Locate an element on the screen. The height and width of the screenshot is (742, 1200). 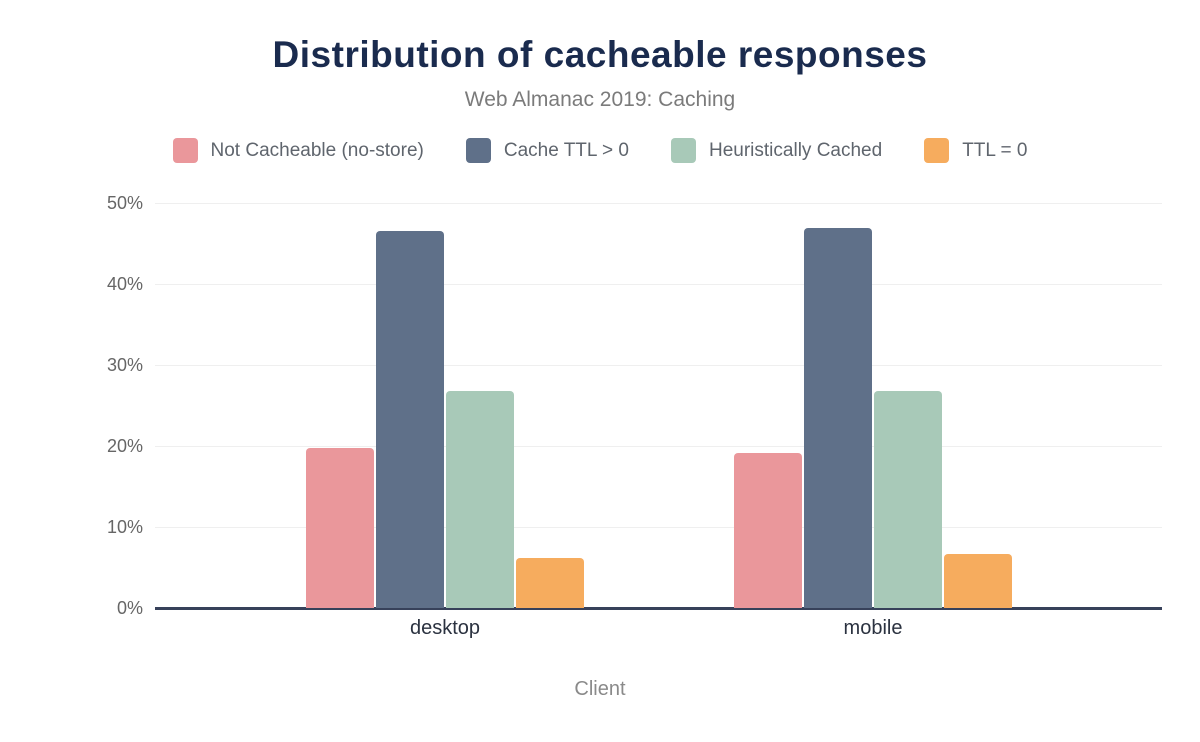
x-category-label: desktop is located at coordinates (445, 628).